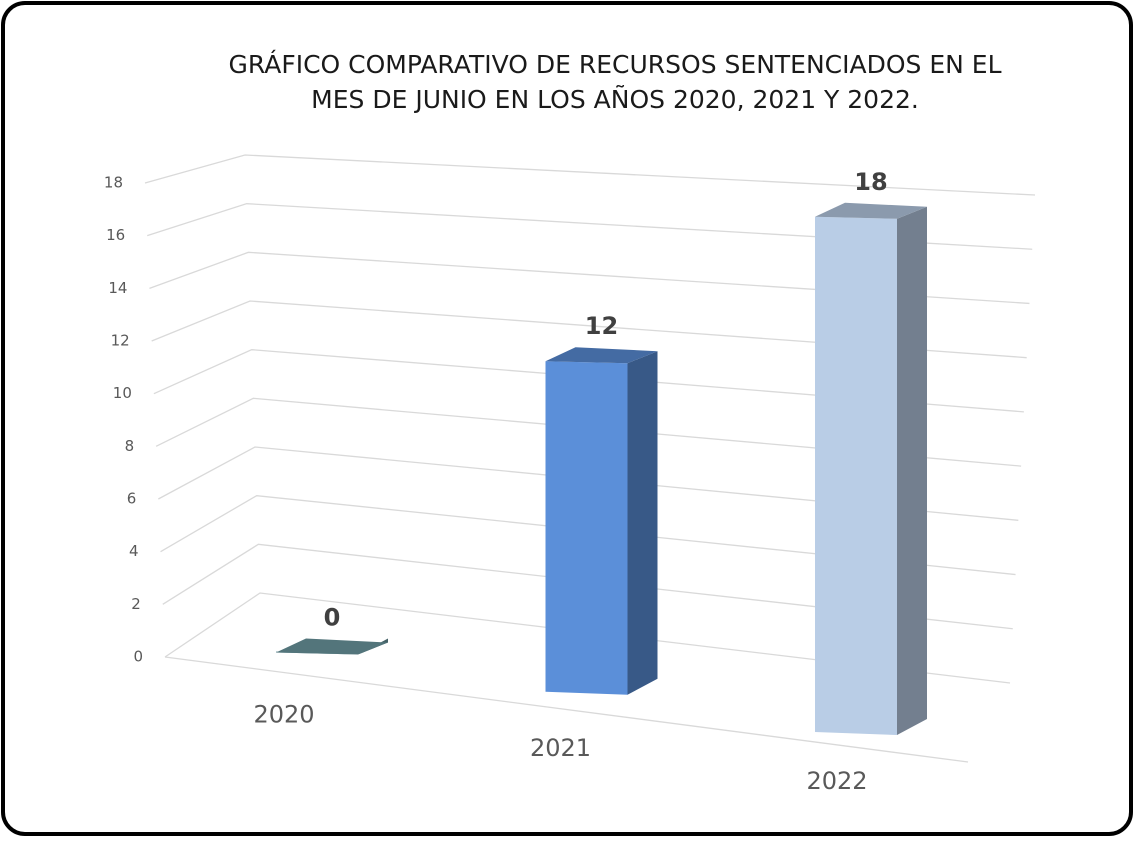  Describe the element at coordinates (130, 446) in the screenshot. I see `y-tick-label: 8` at that location.